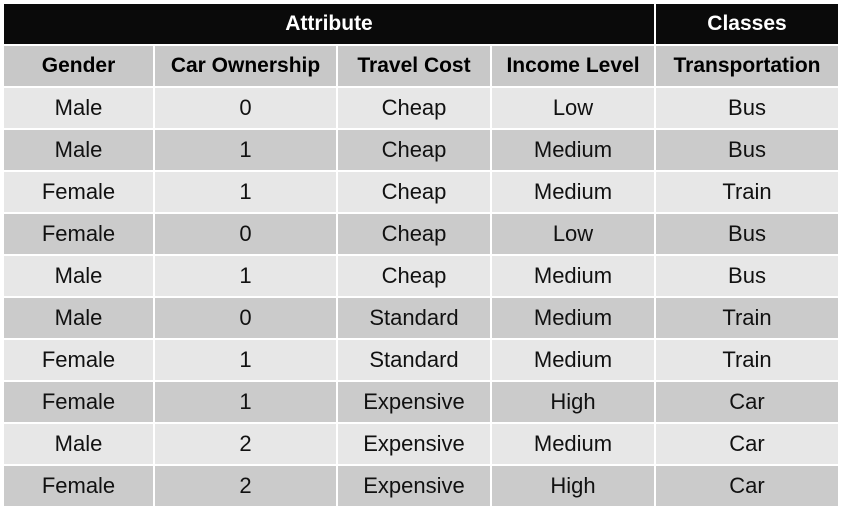  What do you see at coordinates (246, 66) in the screenshot?
I see `column-header-car-ownership: Car Ownership` at bounding box center [246, 66].